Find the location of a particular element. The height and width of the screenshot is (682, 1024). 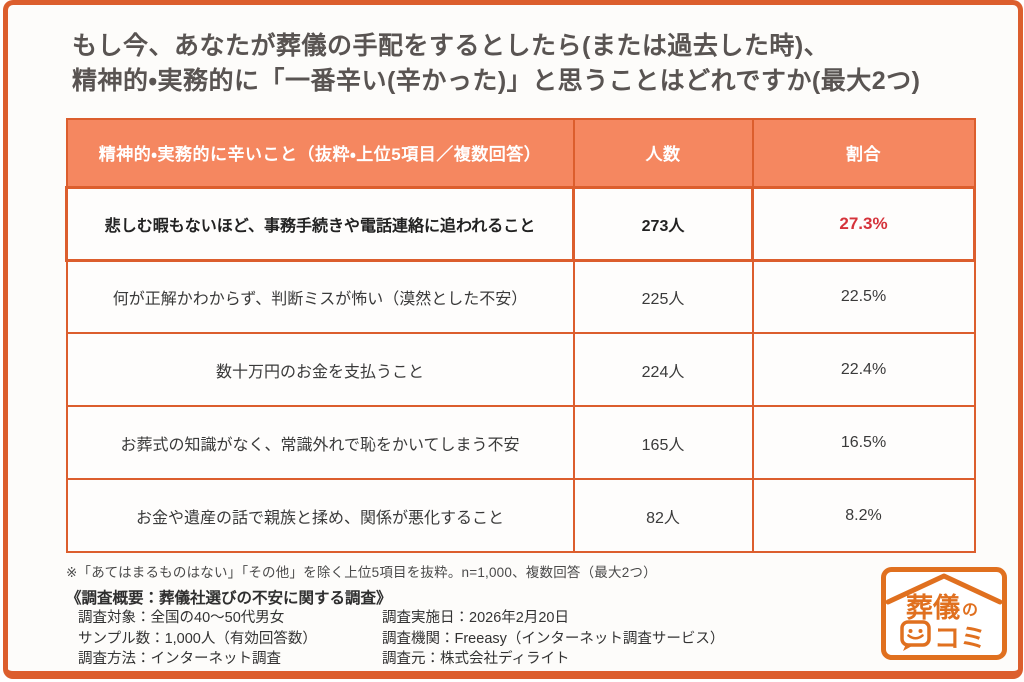

logo-text-line2: コミ is located at coordinates (960, 638).